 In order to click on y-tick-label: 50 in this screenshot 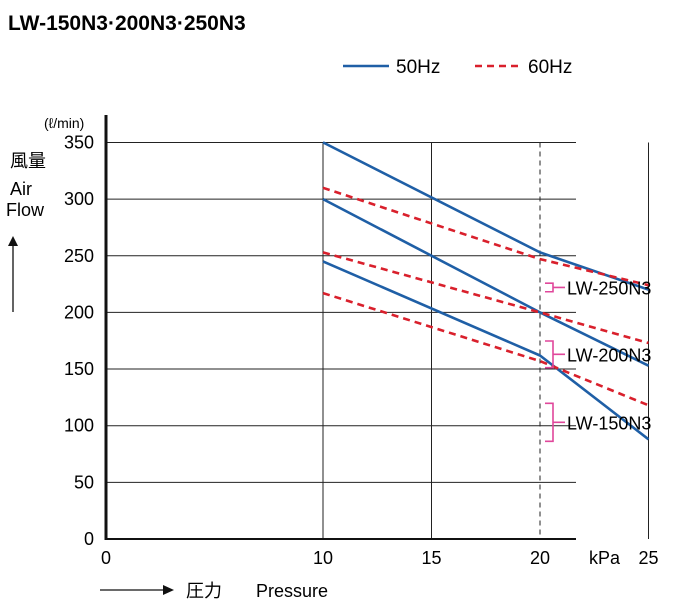, I will do `click(84, 482)`.